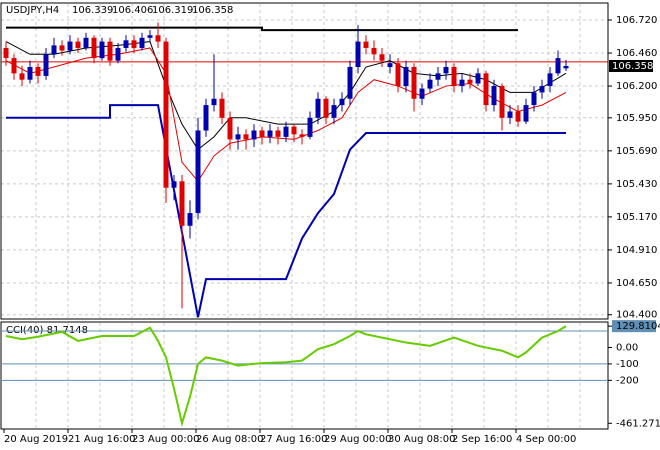  Describe the element at coordinates (636, 20) in the screenshot. I see `y-tick-label: 106.720` at that location.